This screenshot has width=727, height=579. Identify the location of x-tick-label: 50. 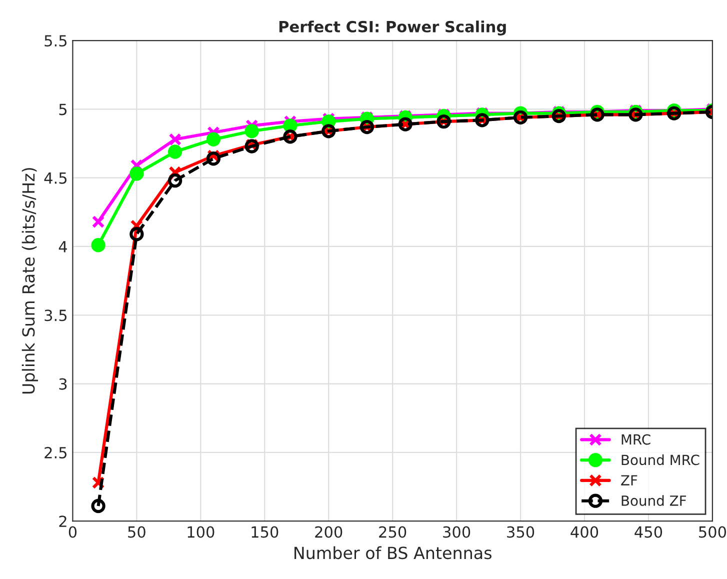
(137, 532).